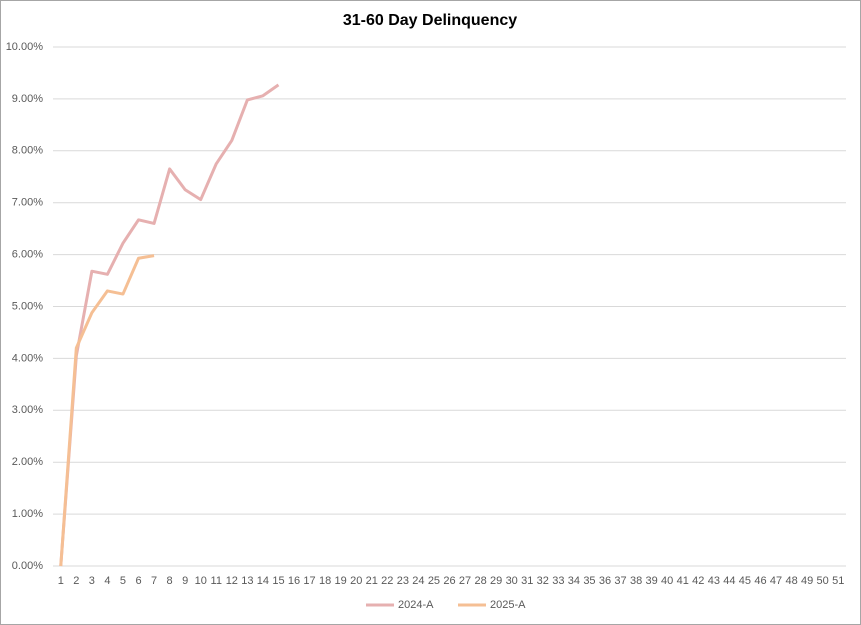 The height and width of the screenshot is (625, 861). I want to click on x-tick-label: 39, so click(652, 581).